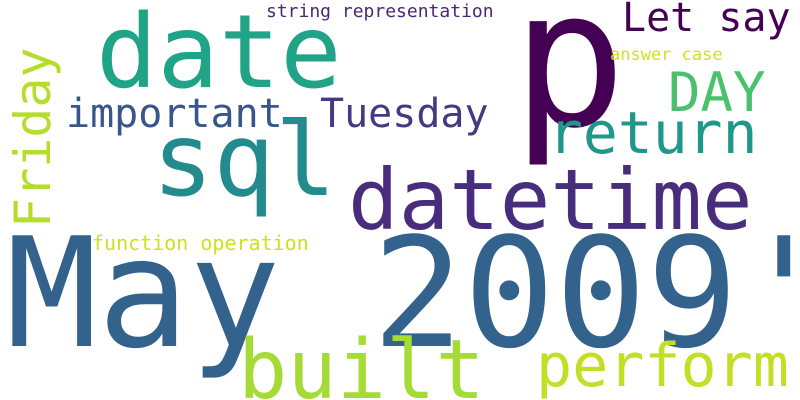 The image size is (800, 400). Describe the element at coordinates (706, 20) in the screenshot. I see `word-let-say: Let say` at that location.